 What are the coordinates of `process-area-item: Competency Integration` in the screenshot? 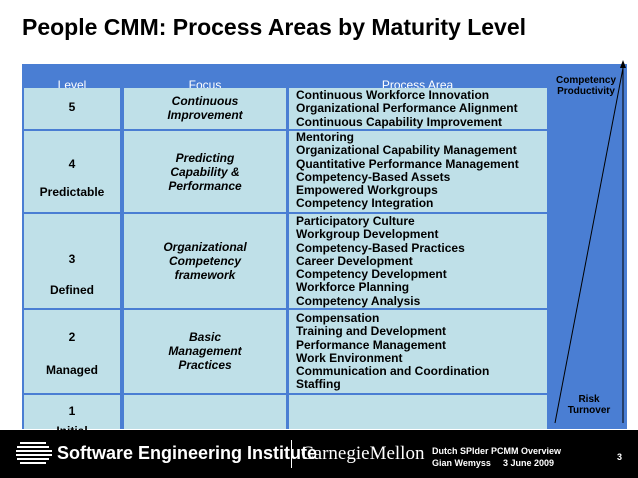 It's located at (365, 203).